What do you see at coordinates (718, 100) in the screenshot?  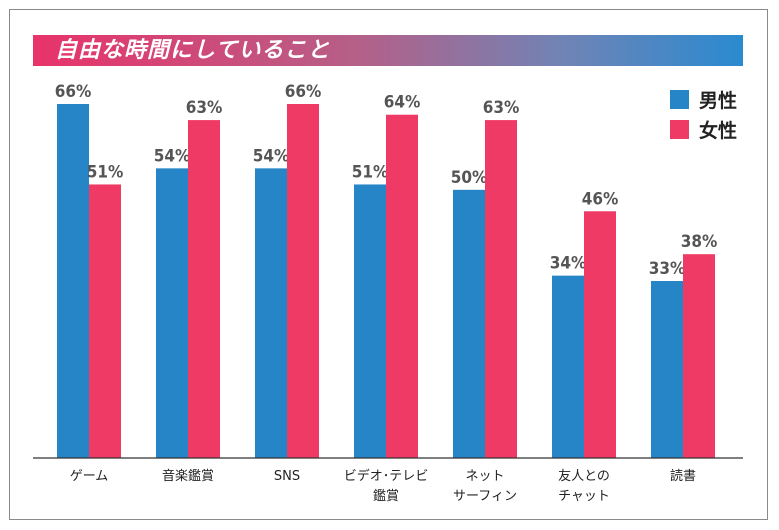 I see `legend-label-male: 男性` at bounding box center [718, 100].